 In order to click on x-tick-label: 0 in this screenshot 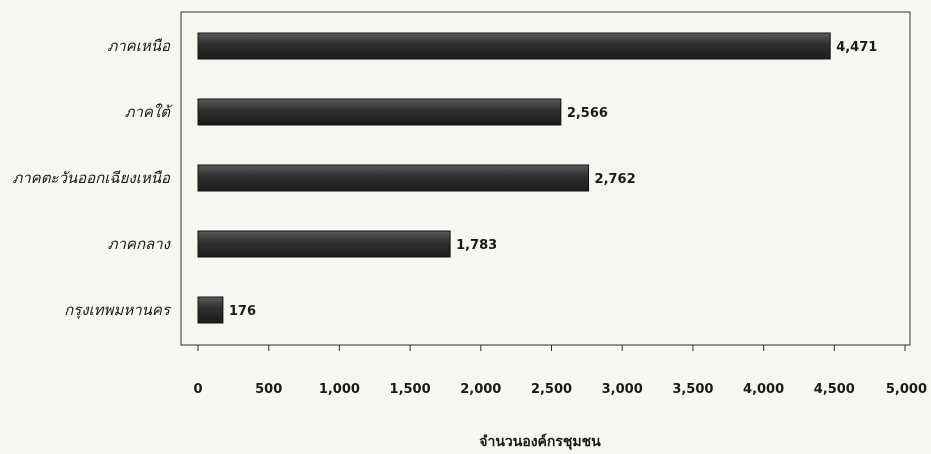, I will do `click(197, 389)`.